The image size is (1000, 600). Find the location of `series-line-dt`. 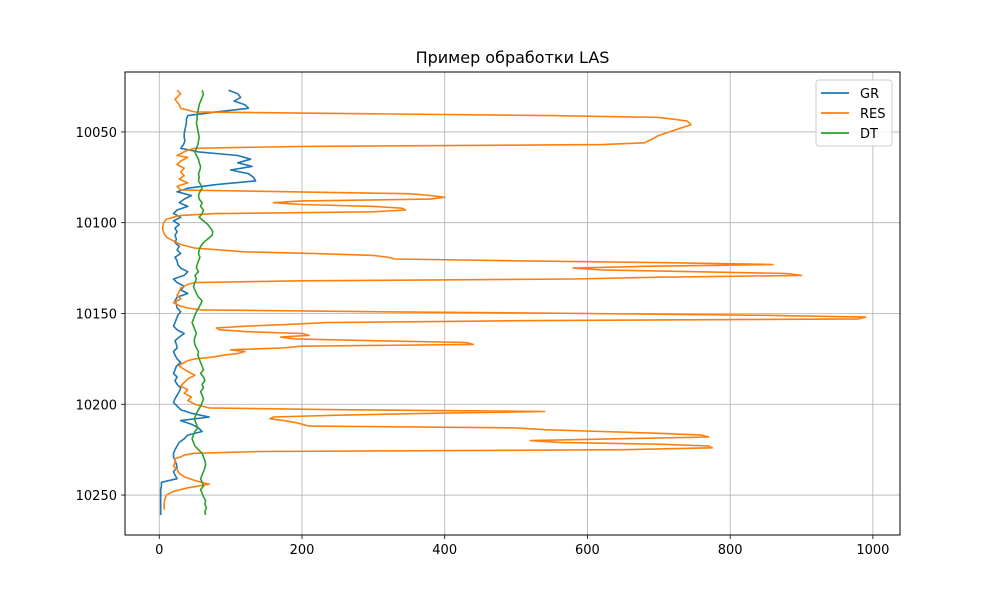

series-line-dt is located at coordinates (202, 302).